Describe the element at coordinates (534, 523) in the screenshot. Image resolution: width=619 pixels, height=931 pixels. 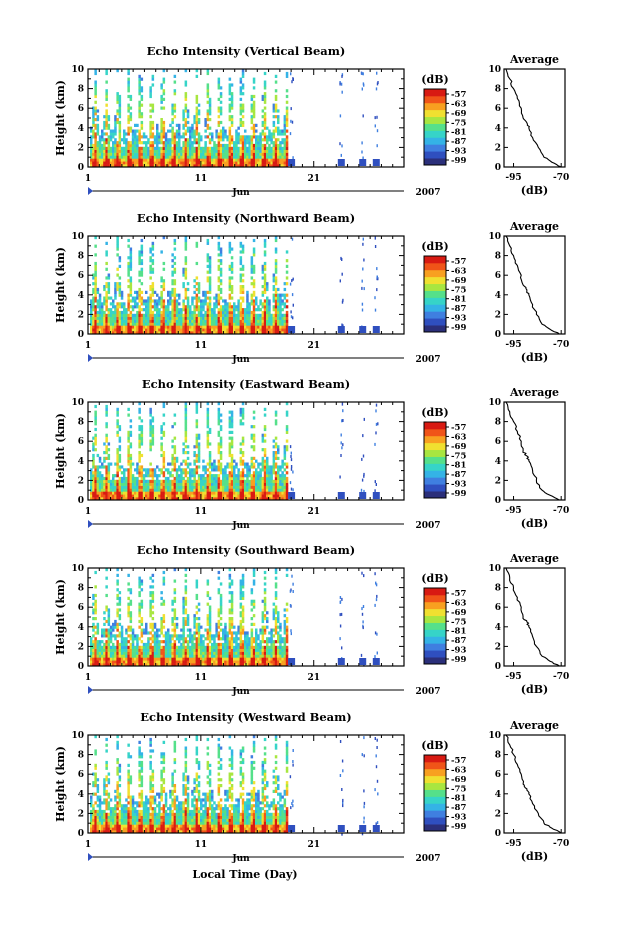
I see `average-x-axis-label: (dB)` at that location.